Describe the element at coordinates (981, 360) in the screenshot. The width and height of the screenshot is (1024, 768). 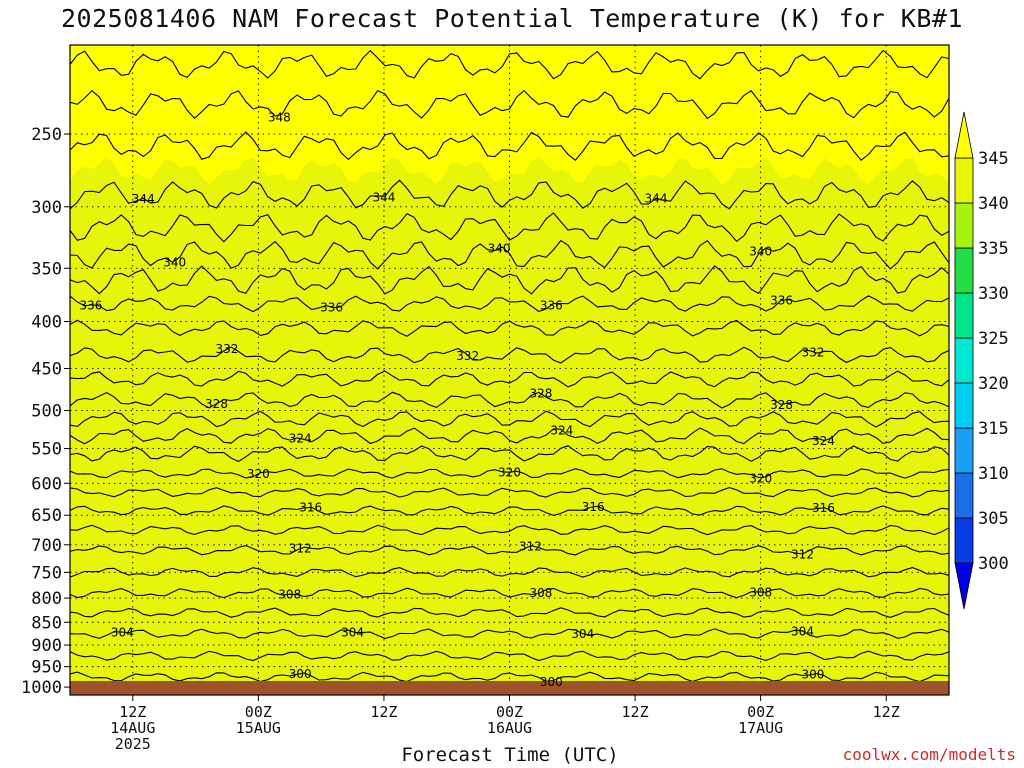
I see `colorbar: 345 340 335 330 325 320 315 310 305 300` at that location.